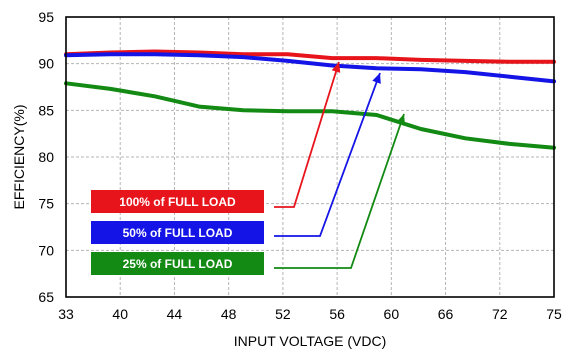  What do you see at coordinates (392, 314) in the screenshot?
I see `x-tick-label: 60` at bounding box center [392, 314].